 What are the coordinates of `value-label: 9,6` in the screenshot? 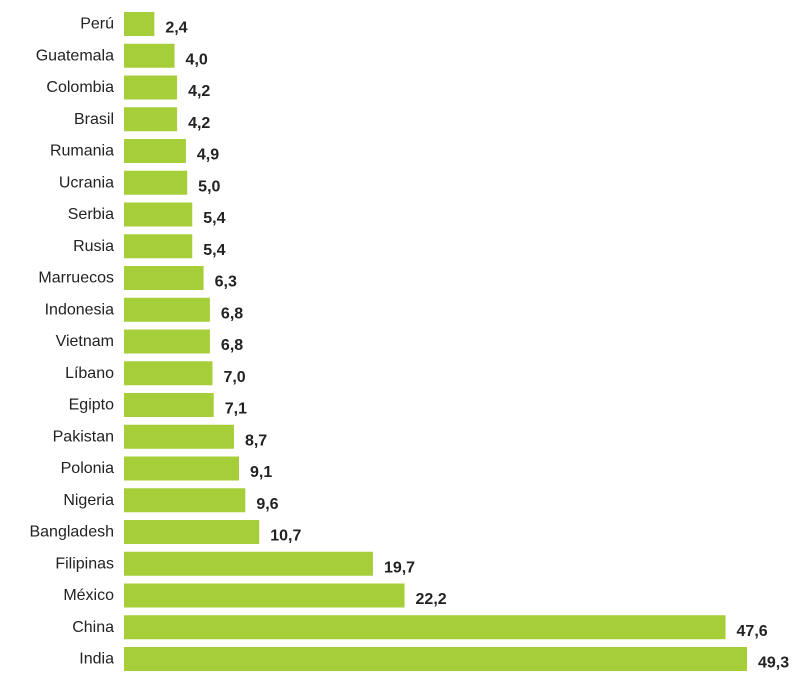 It's located at (267, 504).